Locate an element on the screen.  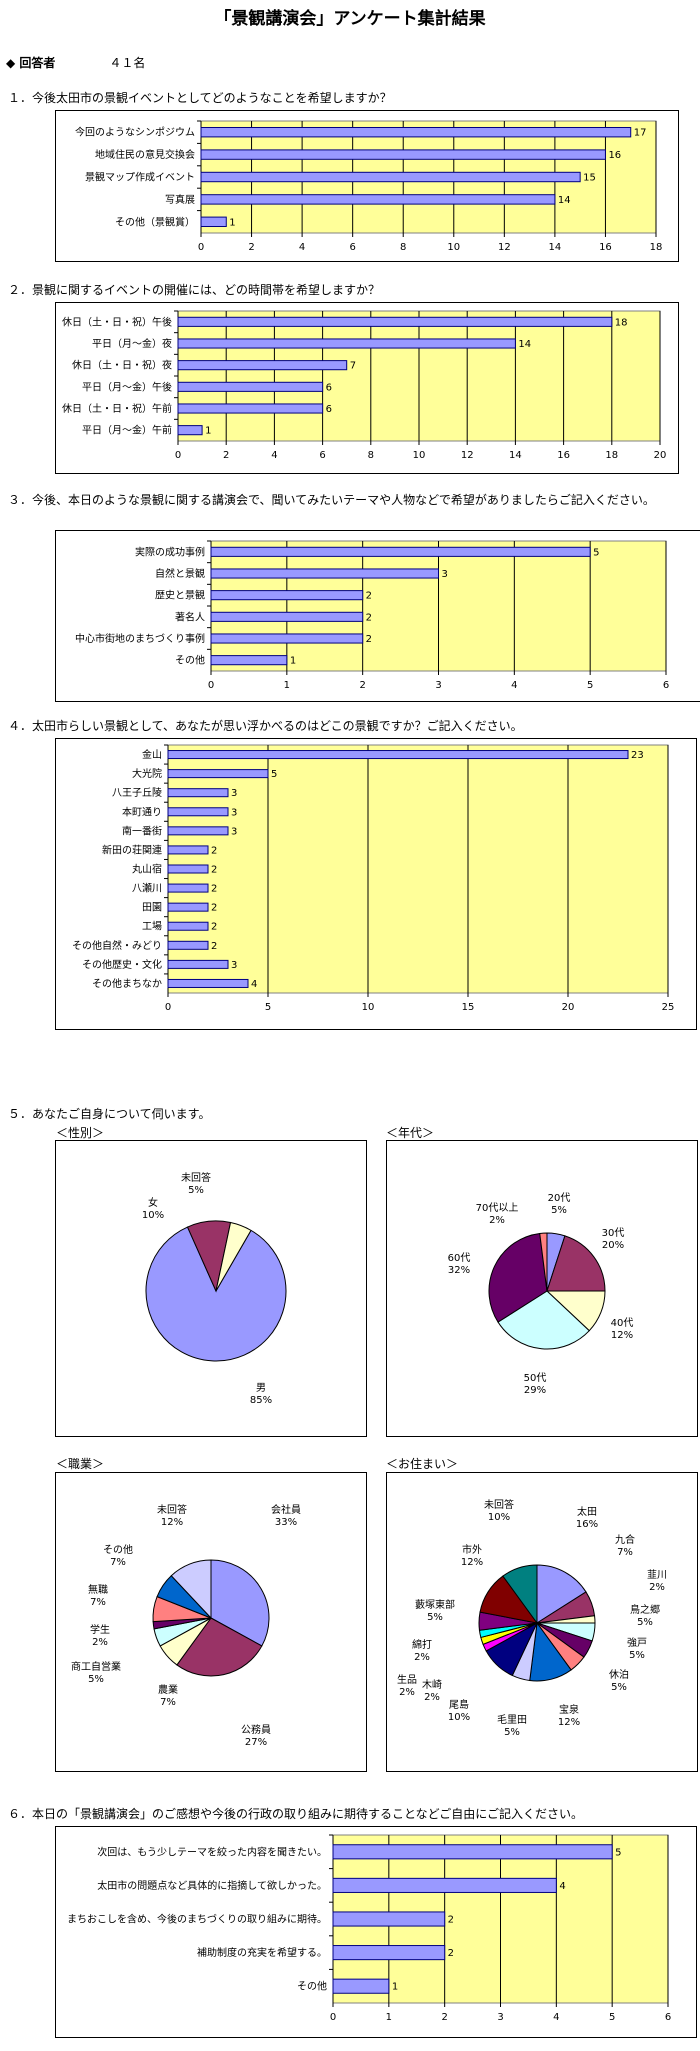
q3-tick-label: 5 is located at coordinates (590, 685).